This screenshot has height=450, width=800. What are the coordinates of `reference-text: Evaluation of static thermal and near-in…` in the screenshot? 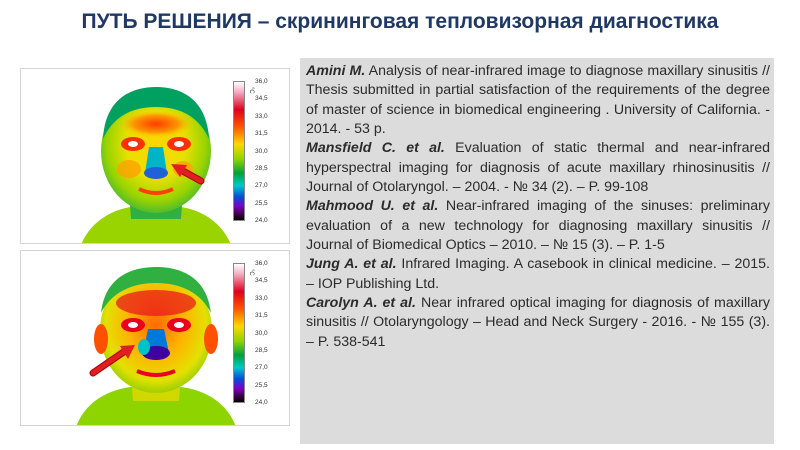 It's located at (538, 168).